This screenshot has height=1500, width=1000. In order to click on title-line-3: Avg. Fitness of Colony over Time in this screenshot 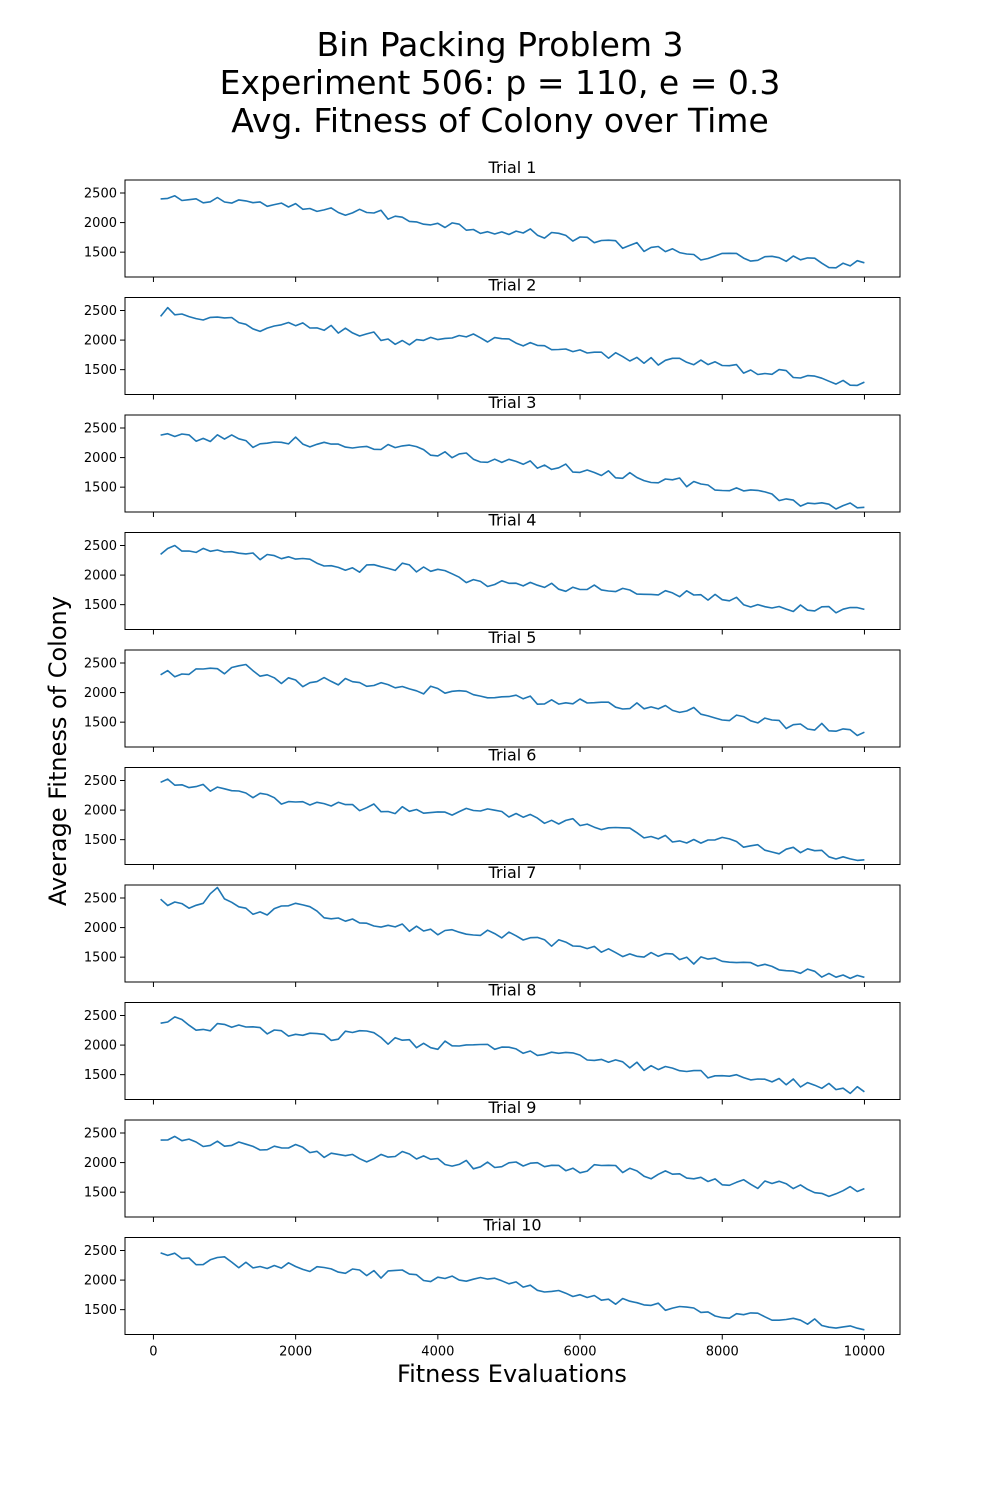, I will do `click(500, 120)`.